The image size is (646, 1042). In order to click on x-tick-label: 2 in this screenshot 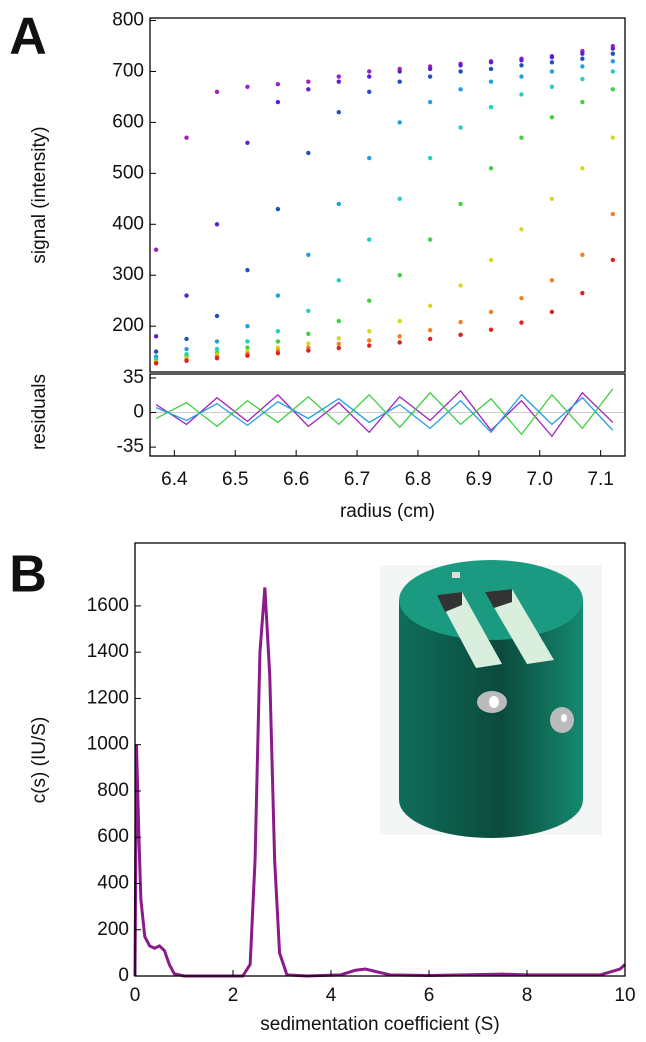, I will do `click(233, 995)`.